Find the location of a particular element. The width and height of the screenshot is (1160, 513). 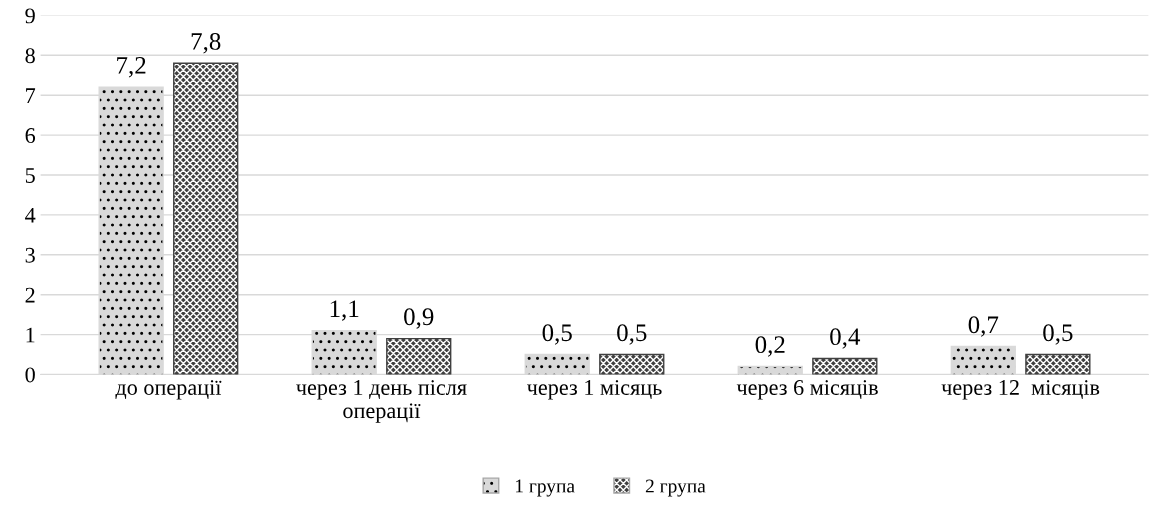

x-tick-label: через 12 місяців is located at coordinates (1020, 390).